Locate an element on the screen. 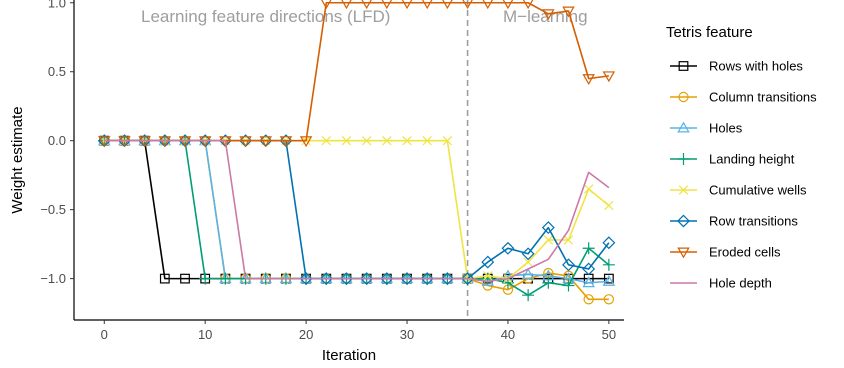  legend-label: Cumulative wells is located at coordinates (758, 190).